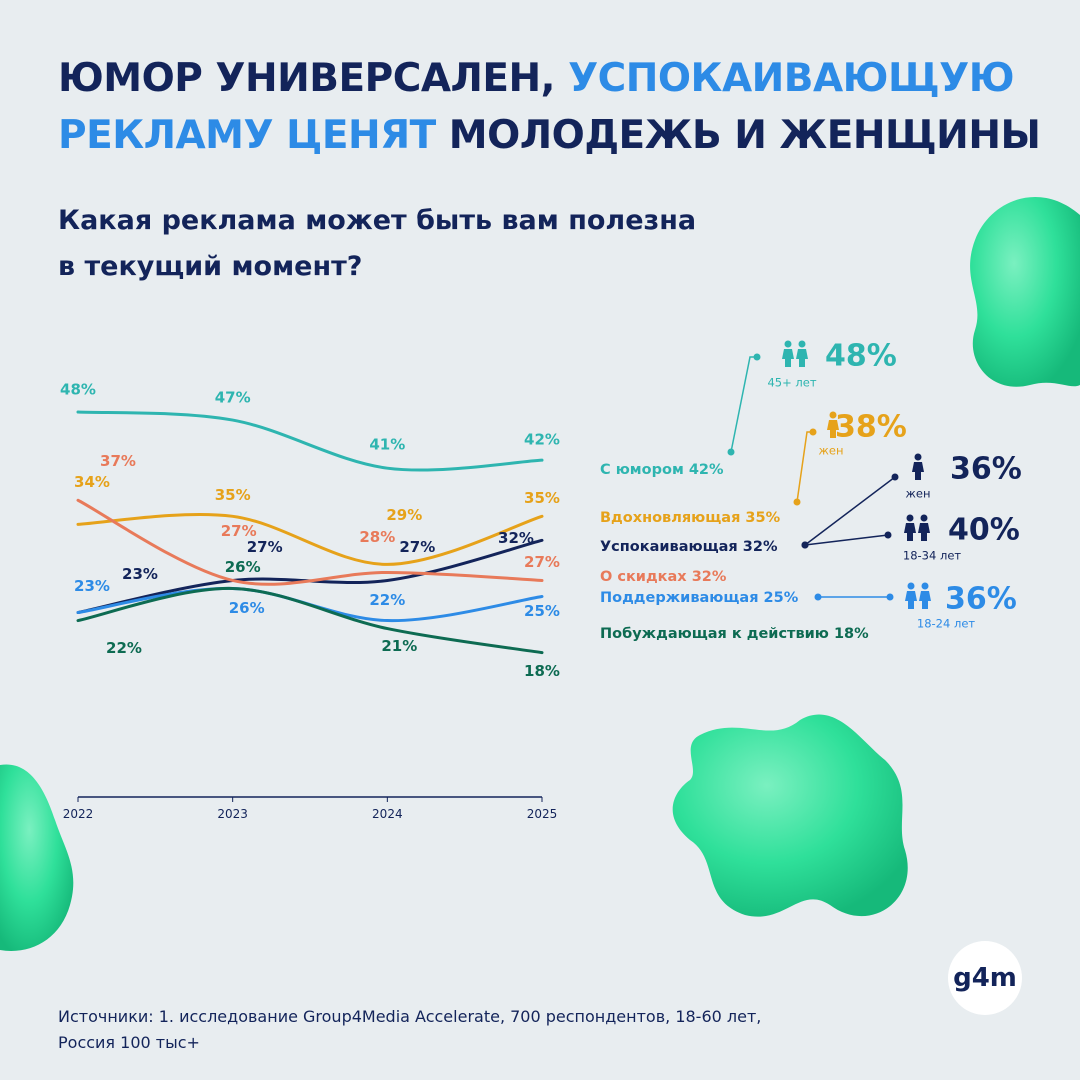 This screenshot has width=1080, height=1080. Describe the element at coordinates (129, 1042) in the screenshot. I see `source-line: Россия 100 тыс+` at that location.